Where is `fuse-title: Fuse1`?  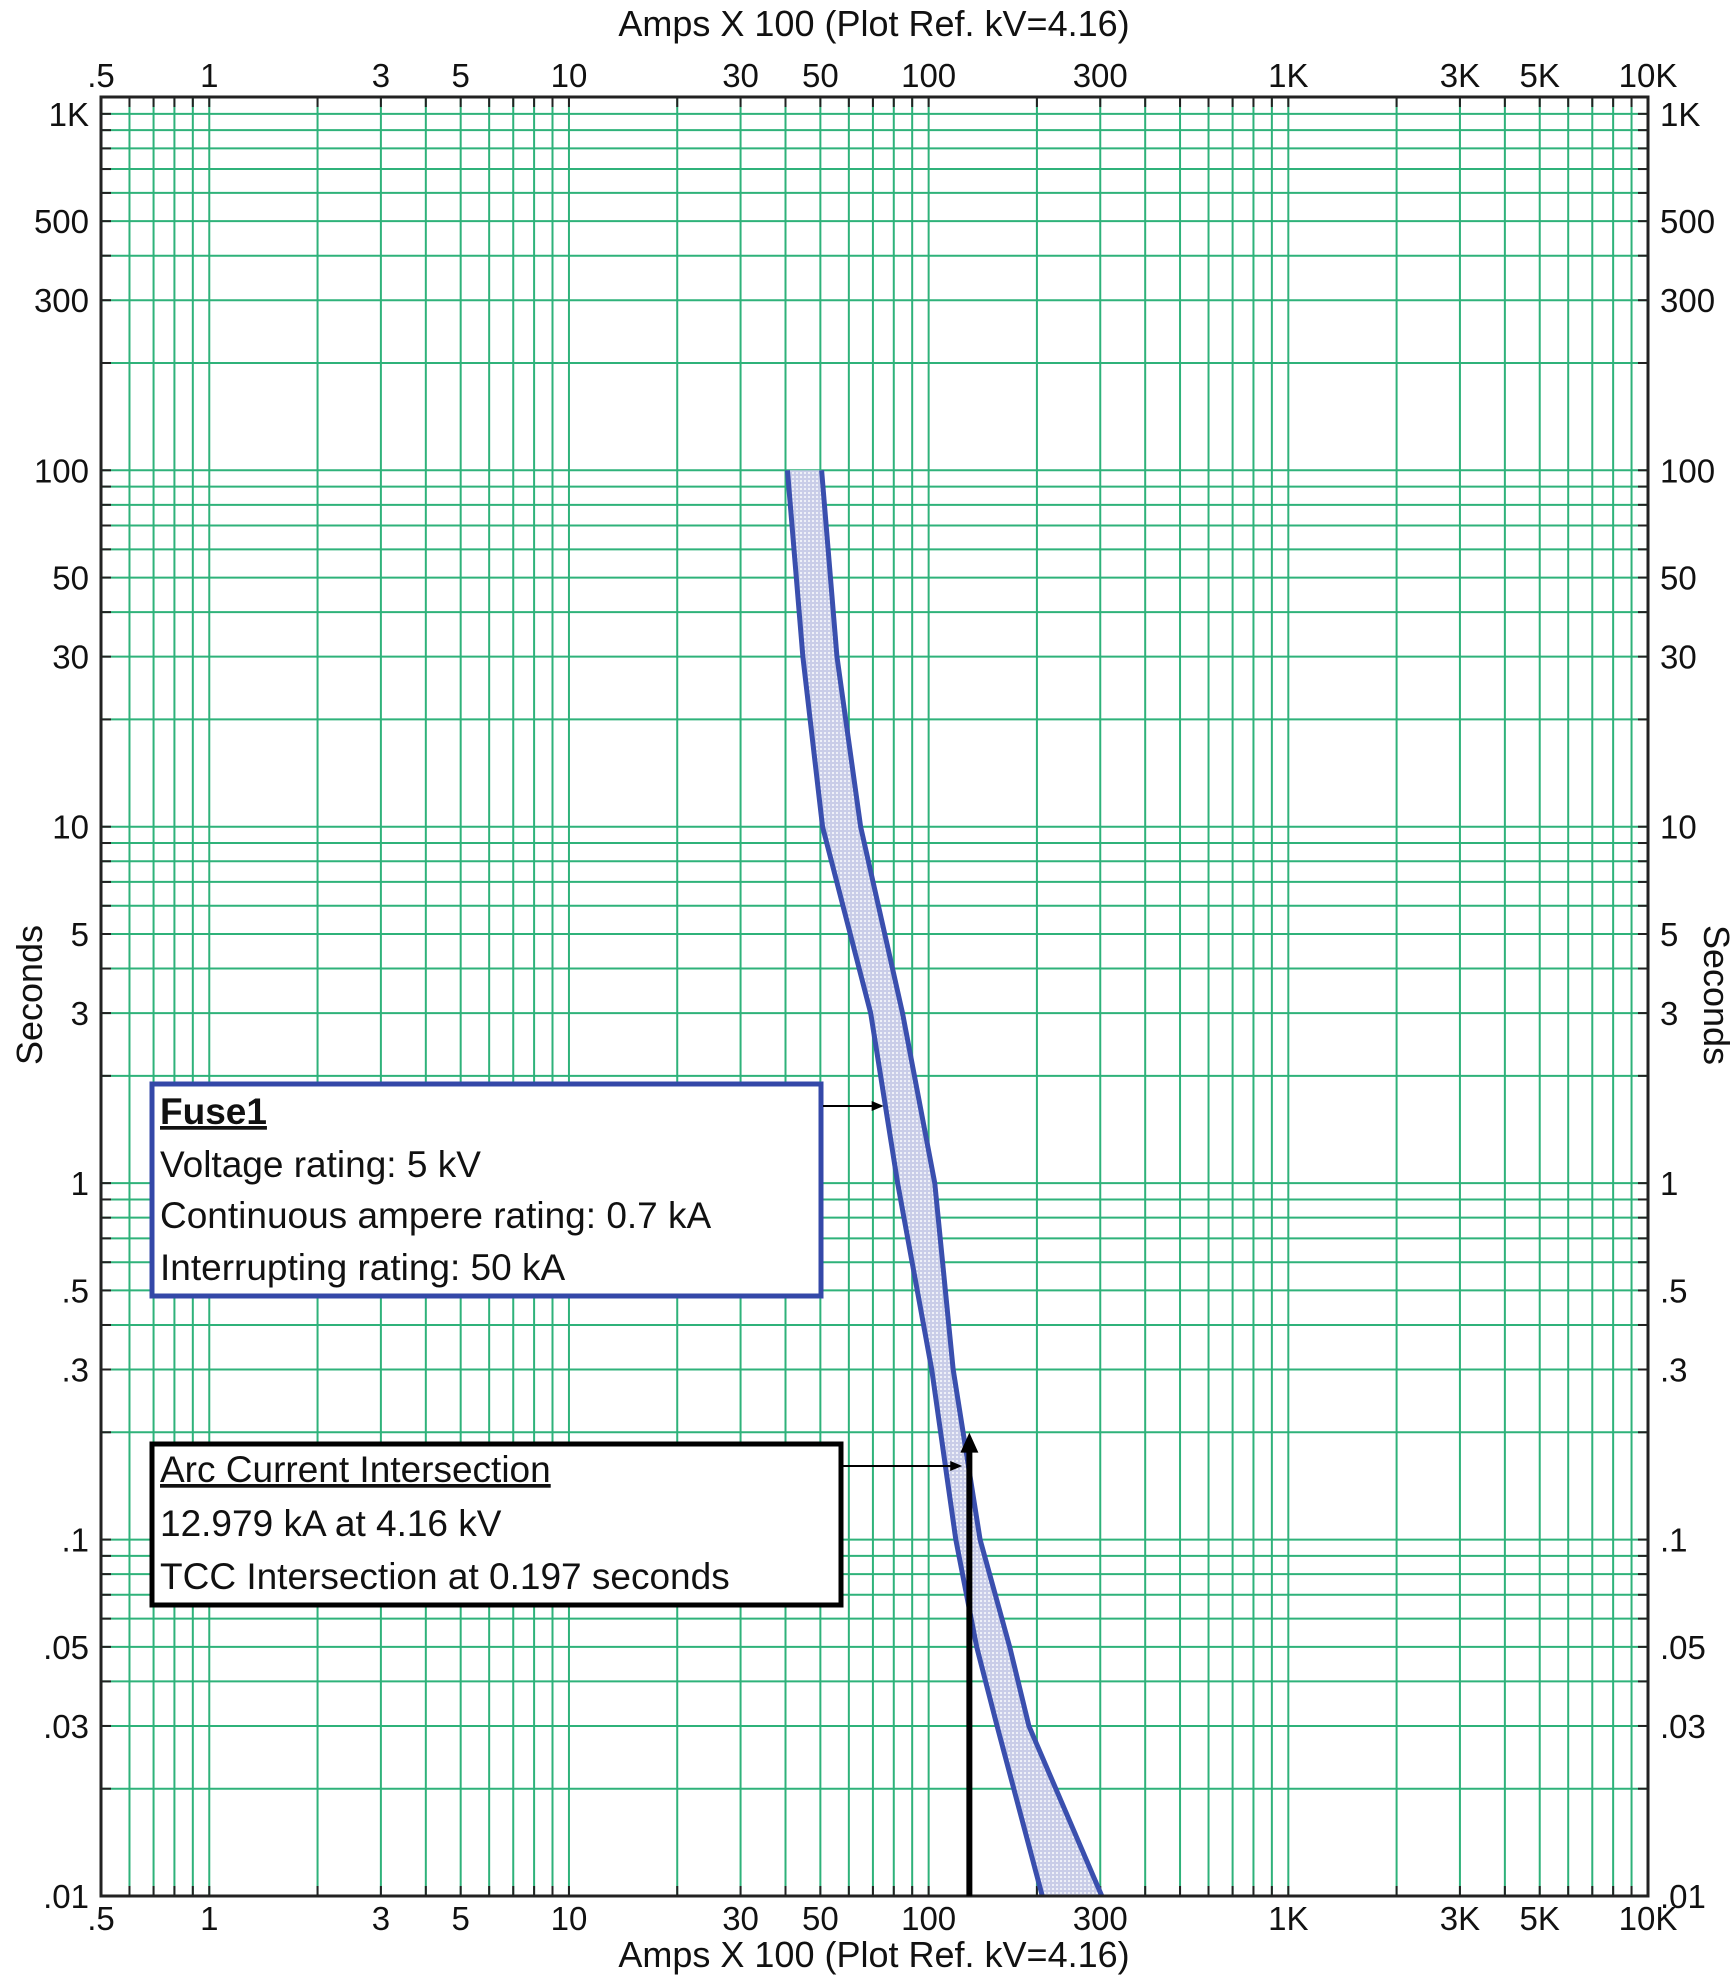
fuse-title: Fuse1 is located at coordinates (213, 1111).